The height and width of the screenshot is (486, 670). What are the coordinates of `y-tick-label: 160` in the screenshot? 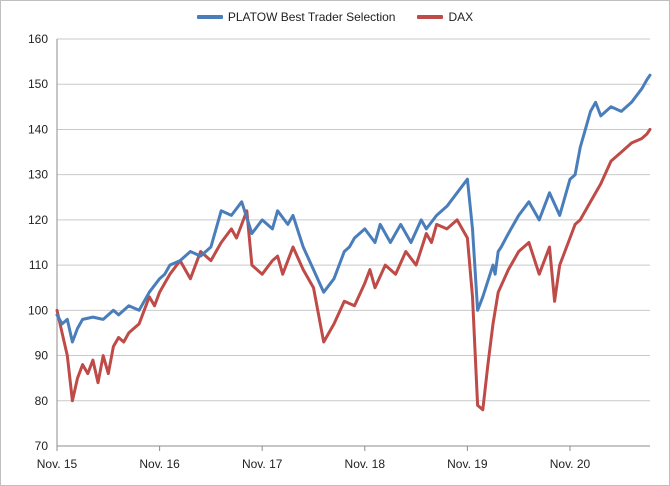 It's located at (38, 39).